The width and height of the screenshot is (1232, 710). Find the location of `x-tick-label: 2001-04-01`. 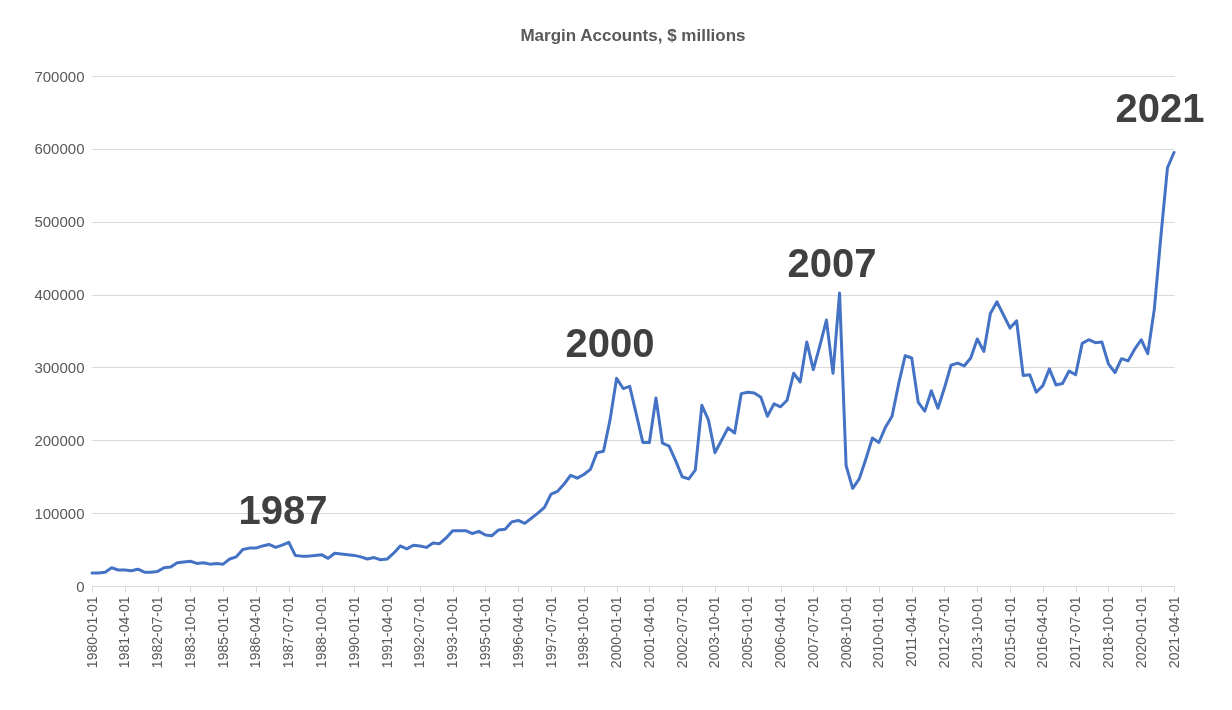

x-tick-label: 2001-04-01 is located at coordinates (648, 632).